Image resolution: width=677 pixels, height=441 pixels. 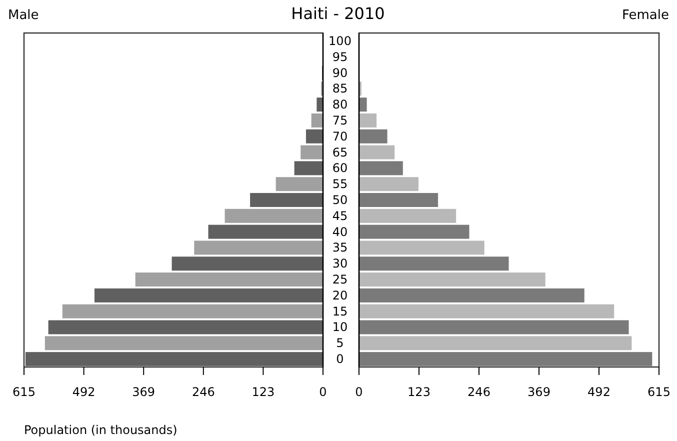 What do you see at coordinates (101, 430) in the screenshot?
I see `x-axis-title: Population (in thousands)` at bounding box center [101, 430].